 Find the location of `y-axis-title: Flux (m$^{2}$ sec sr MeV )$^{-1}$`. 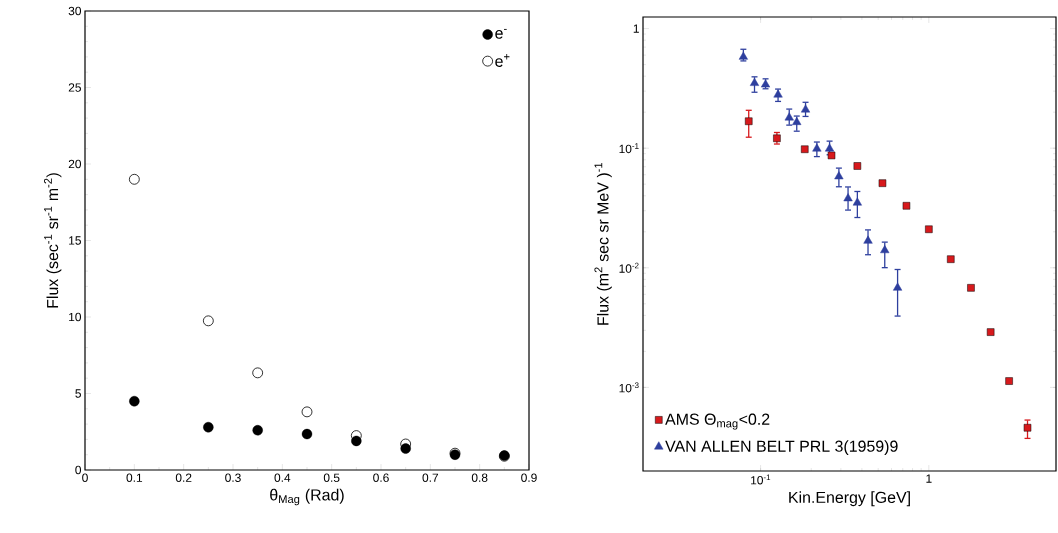

y-axis-title: Flux (m$^{2}$ sec sr MeV )$^{-1}$ is located at coordinates (603, 243).